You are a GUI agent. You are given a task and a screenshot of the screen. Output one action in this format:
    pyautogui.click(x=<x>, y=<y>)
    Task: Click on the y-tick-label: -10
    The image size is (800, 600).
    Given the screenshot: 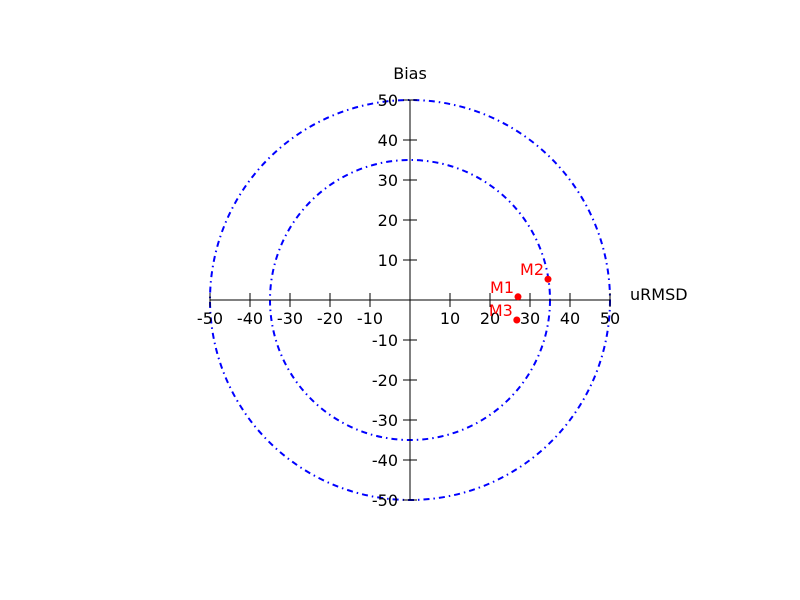 What is the action you would take?
    pyautogui.click(x=385, y=340)
    